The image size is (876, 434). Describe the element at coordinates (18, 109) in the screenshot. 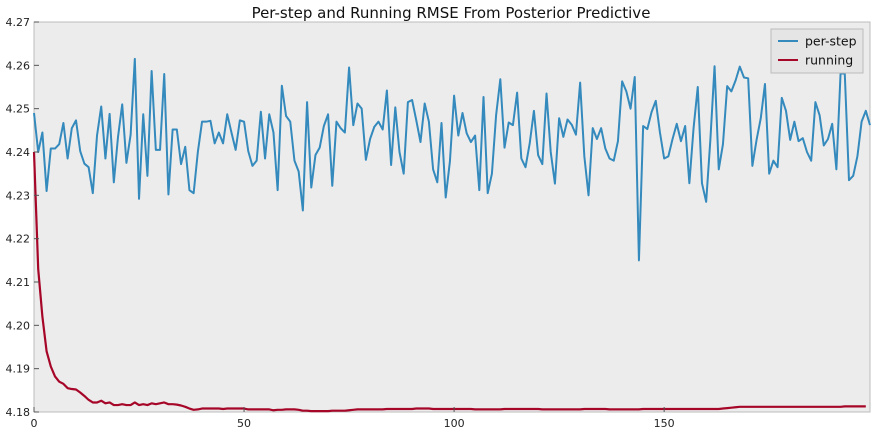

I see `y-tick-label: 4.25` at that location.